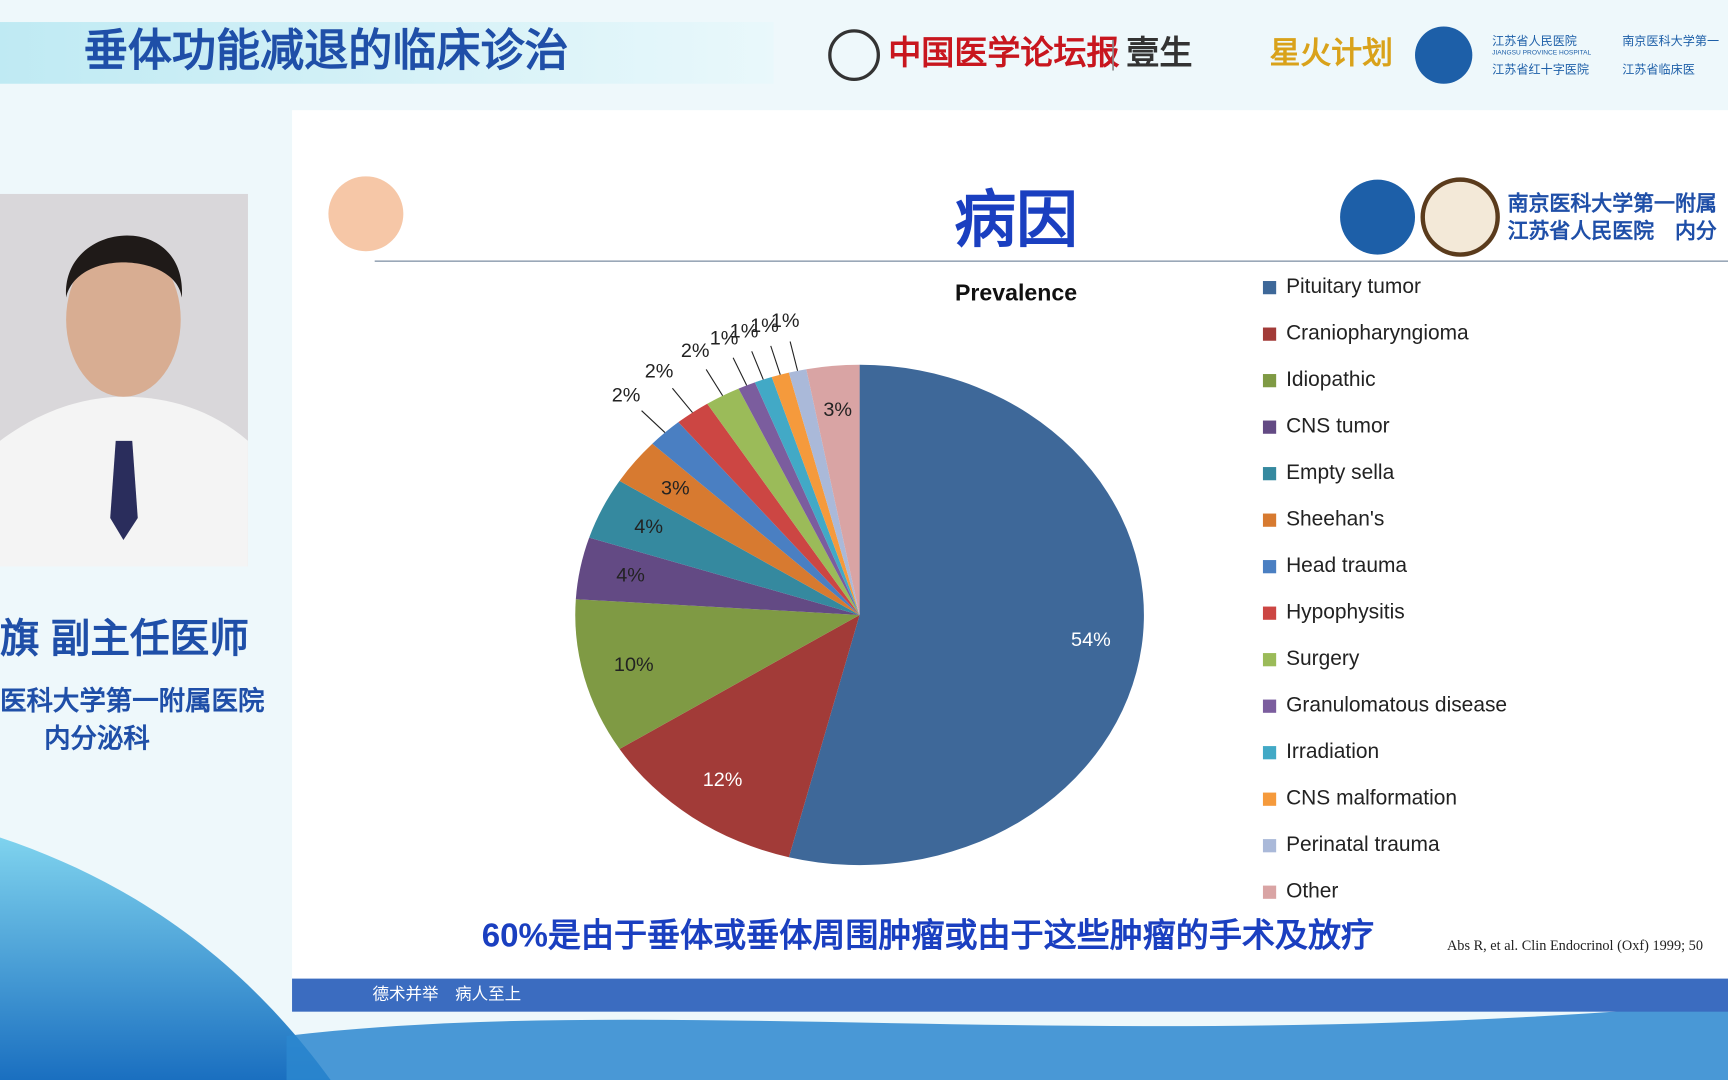  Describe the element at coordinates (1396, 705) in the screenshot. I see `legend-label: Granulomatous disease` at that location.